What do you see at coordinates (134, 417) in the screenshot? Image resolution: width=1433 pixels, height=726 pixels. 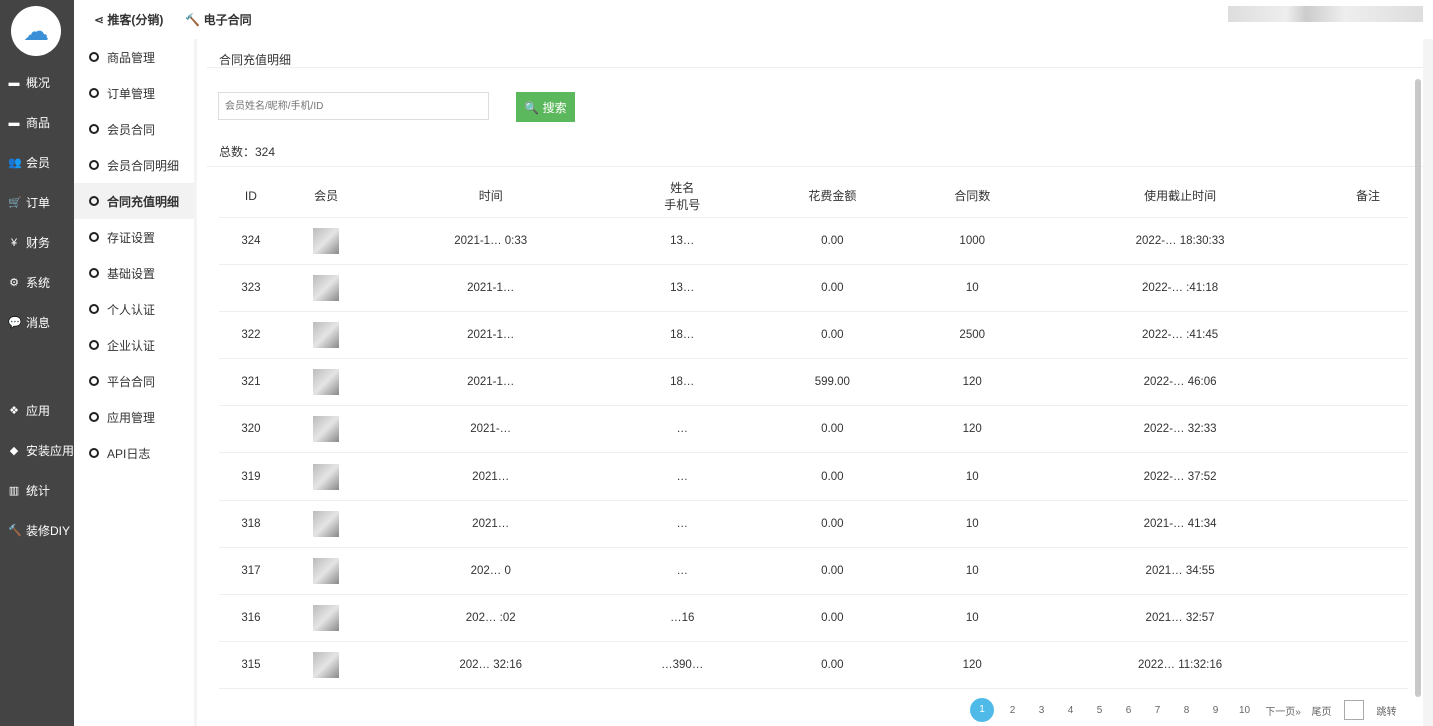 I see `submenu-item-10: 应用管理` at bounding box center [134, 417].